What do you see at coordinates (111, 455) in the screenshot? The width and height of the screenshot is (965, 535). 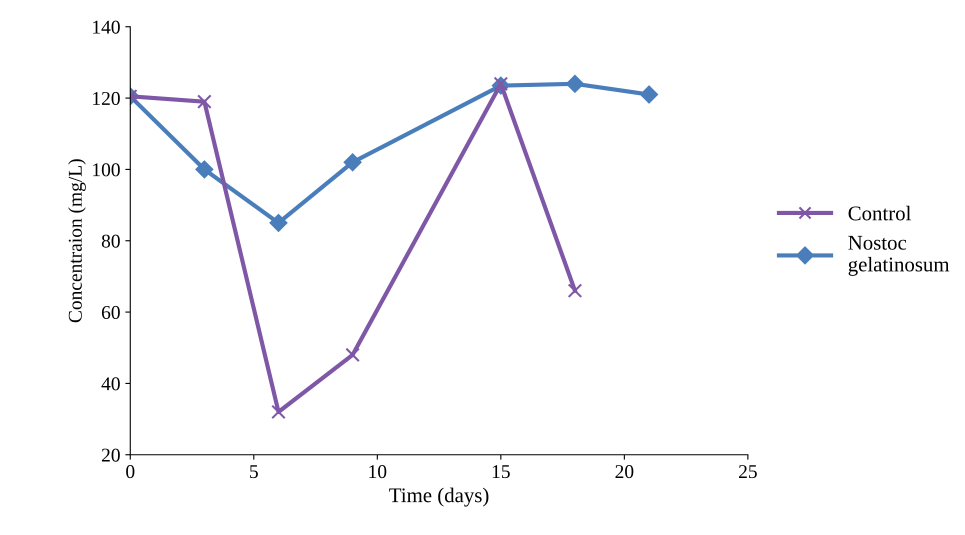 I see `y-tick-label: 20` at bounding box center [111, 455].